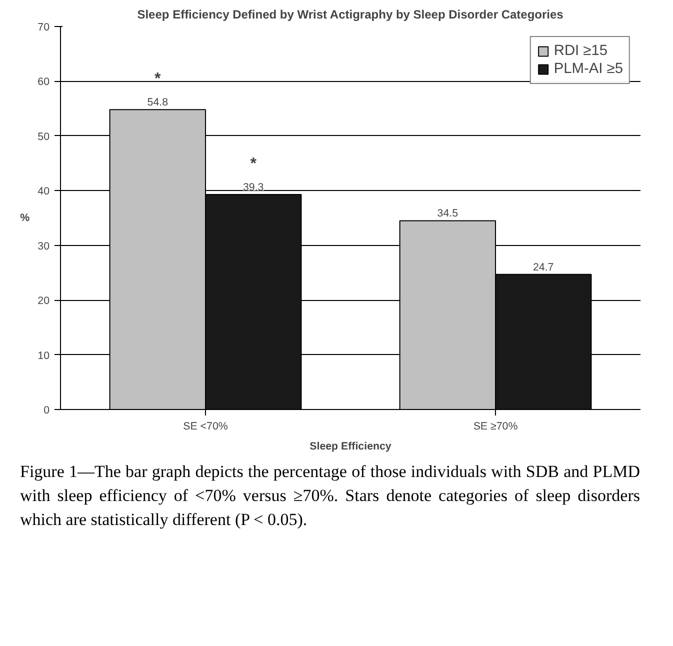  What do you see at coordinates (44, 136) in the screenshot?
I see `y-tick-label: 50` at bounding box center [44, 136].